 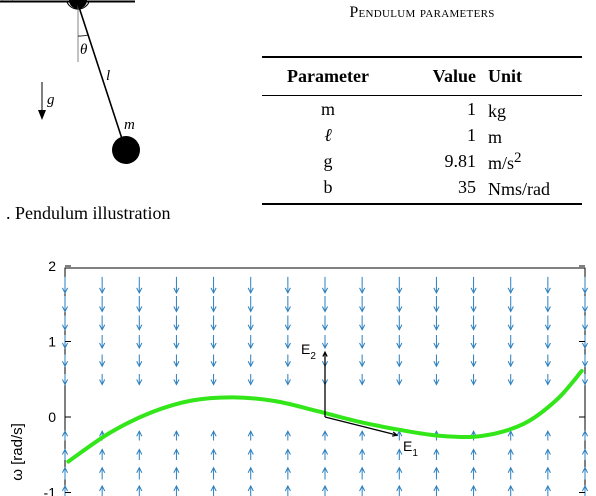 What do you see at coordinates (129, 125) in the screenshot?
I see `mass-label: m` at bounding box center [129, 125].